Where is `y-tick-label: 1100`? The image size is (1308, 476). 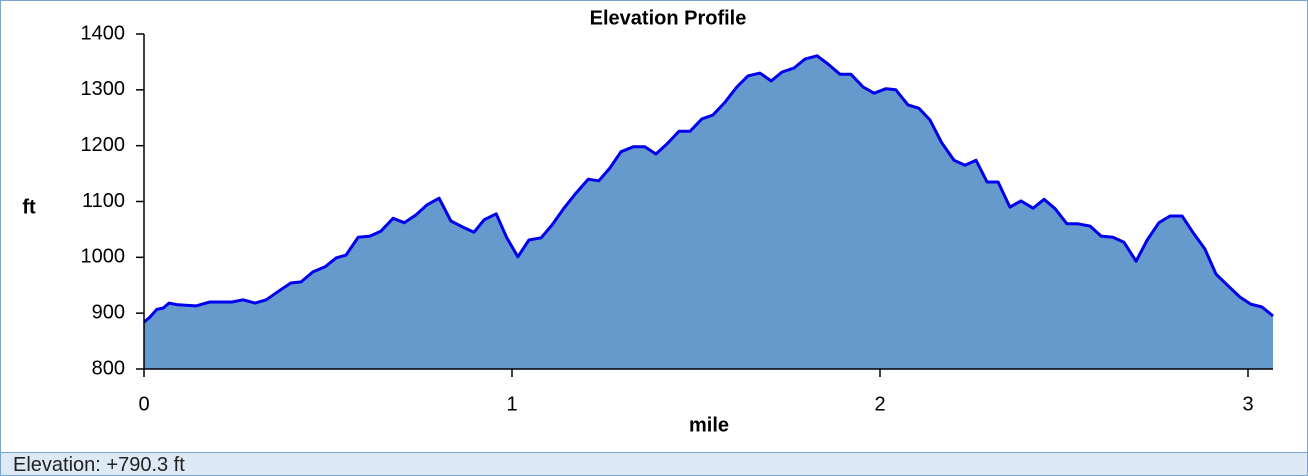
y-tick-label: 1100 is located at coordinates (103, 201).